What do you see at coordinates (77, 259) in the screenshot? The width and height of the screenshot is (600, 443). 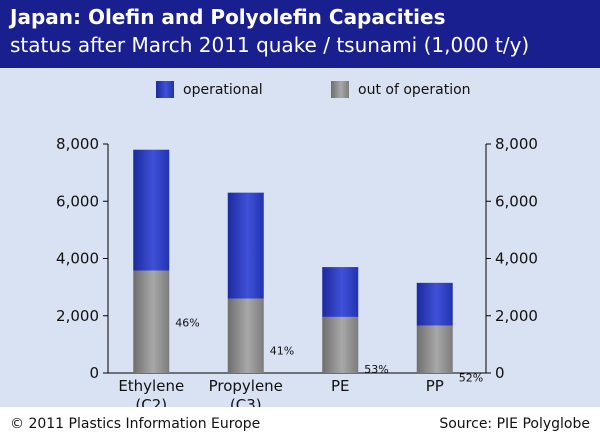 I see `y-tick-label-left: 4,000` at bounding box center [77, 259].